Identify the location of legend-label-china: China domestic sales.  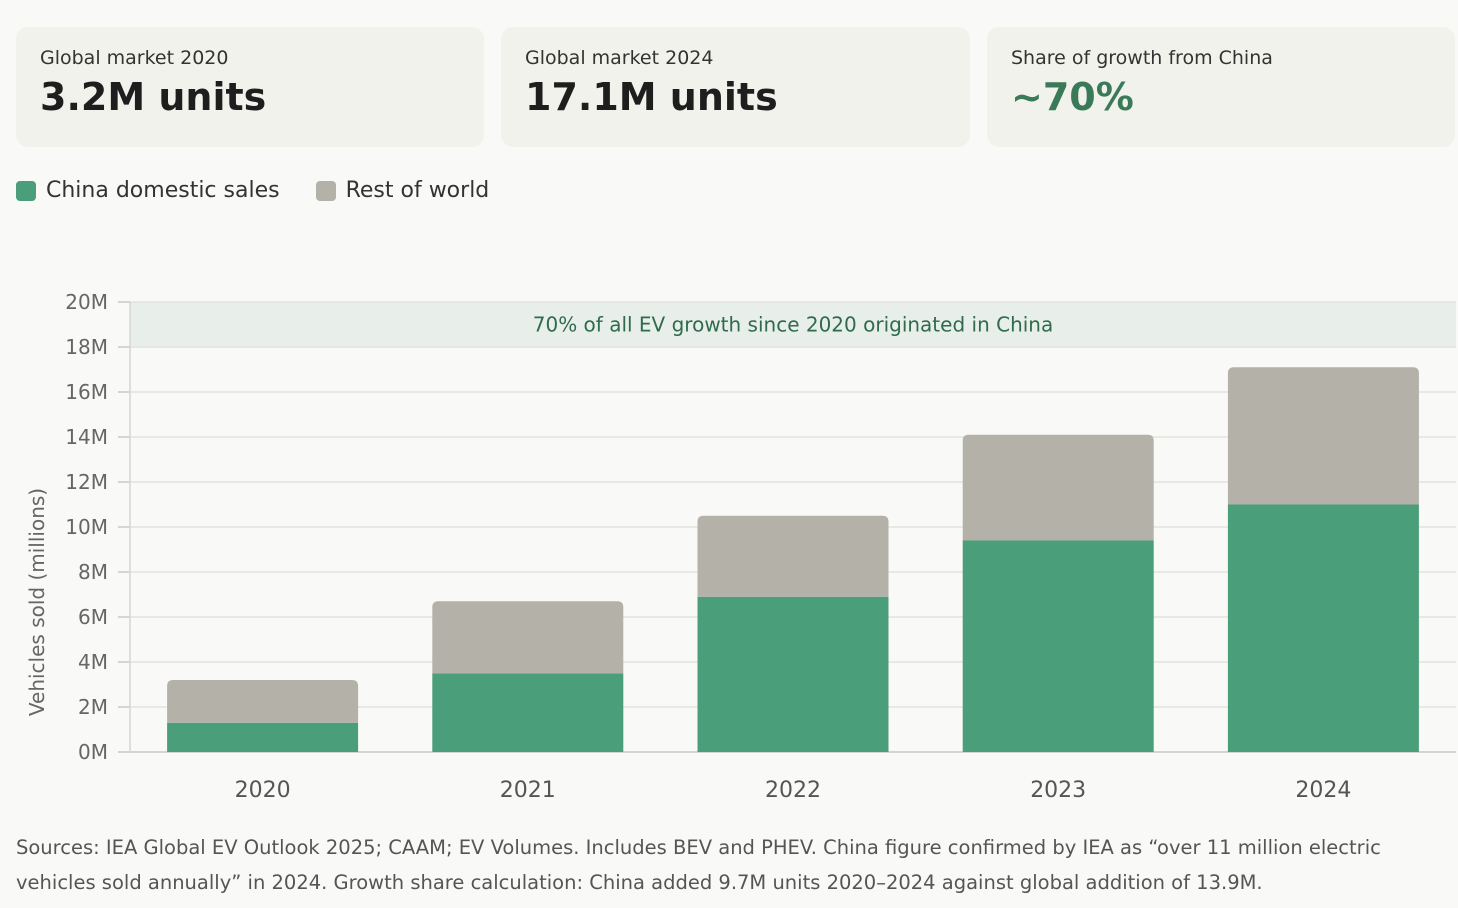
(163, 190).